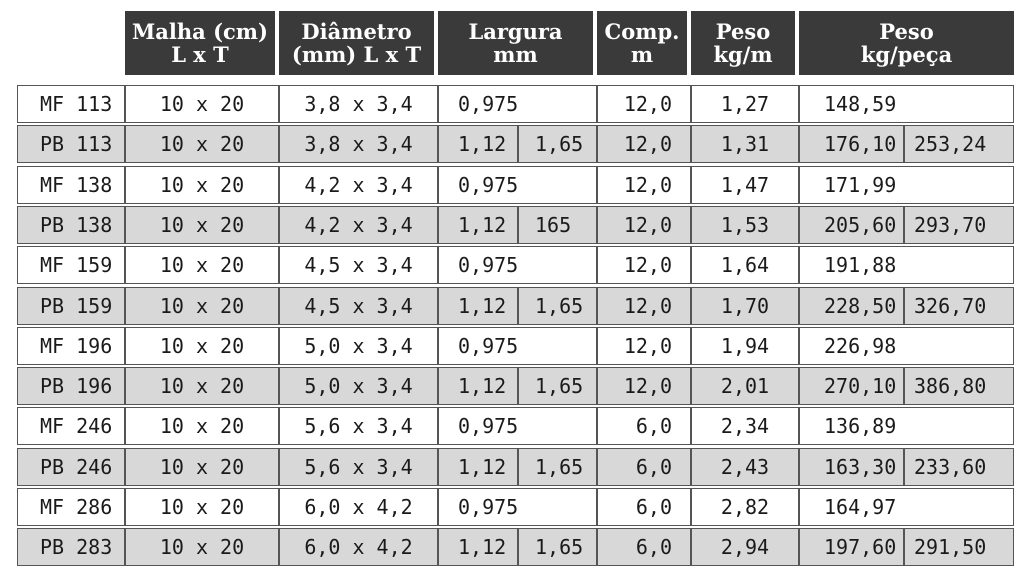 Image resolution: width=1024 pixels, height=579 pixels. I want to click on header-diametro: Diâmetro (mm) L x T, so click(356, 43).